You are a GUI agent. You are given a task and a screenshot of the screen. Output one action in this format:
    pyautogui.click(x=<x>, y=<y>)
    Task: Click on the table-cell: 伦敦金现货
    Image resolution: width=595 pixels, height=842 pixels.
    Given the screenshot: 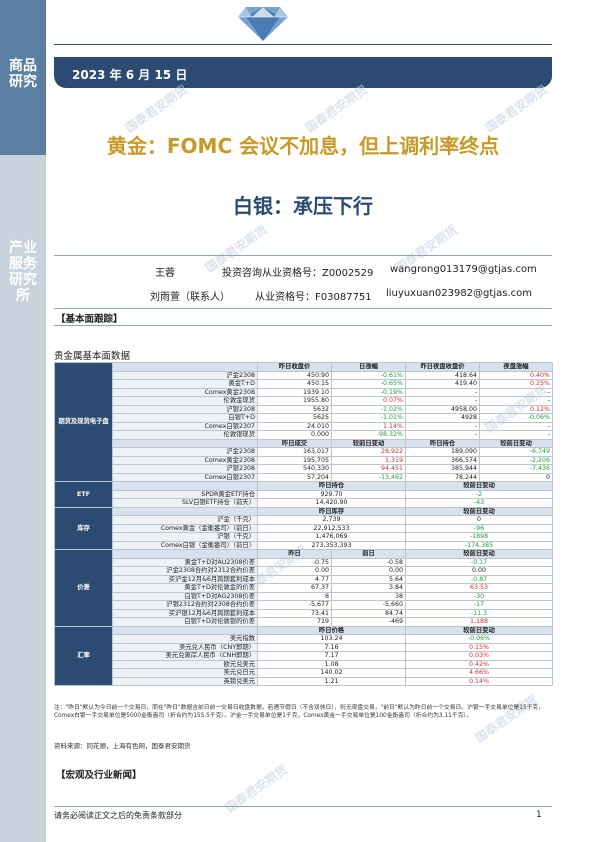 What is the action you would take?
    pyautogui.click(x=185, y=401)
    